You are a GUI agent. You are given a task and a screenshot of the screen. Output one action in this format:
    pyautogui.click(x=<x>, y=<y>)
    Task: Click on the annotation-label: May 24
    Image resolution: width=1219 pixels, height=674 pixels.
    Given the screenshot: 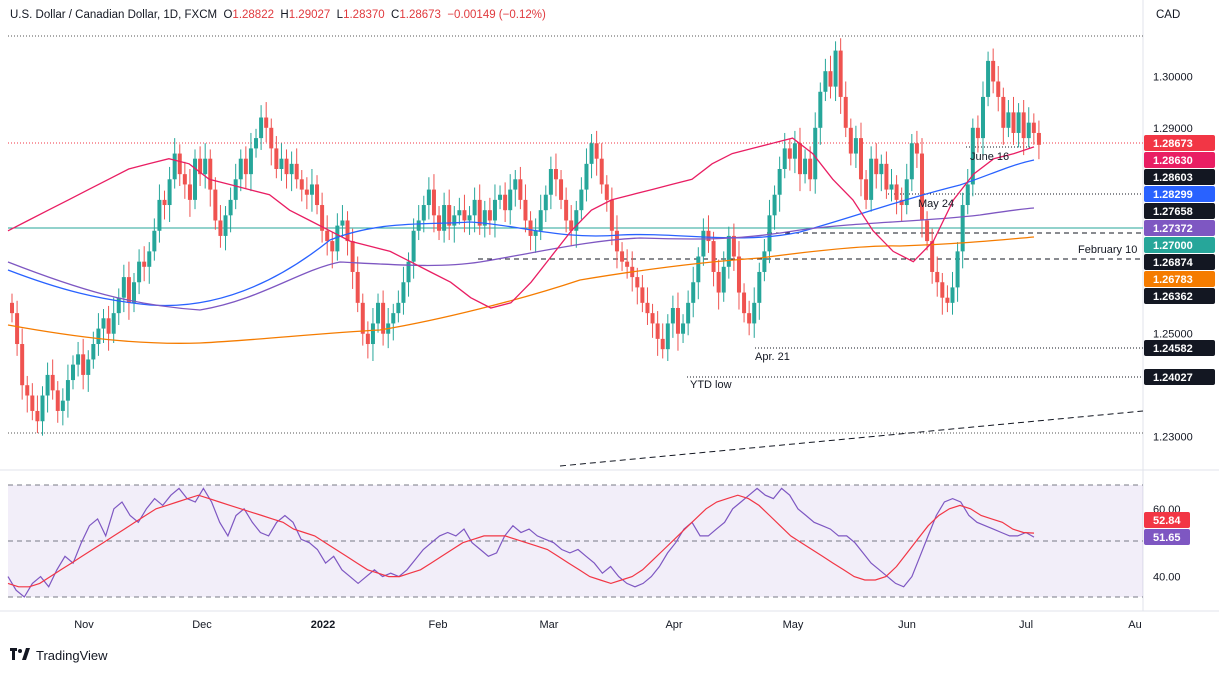 What is the action you would take?
    pyautogui.click(x=936, y=204)
    